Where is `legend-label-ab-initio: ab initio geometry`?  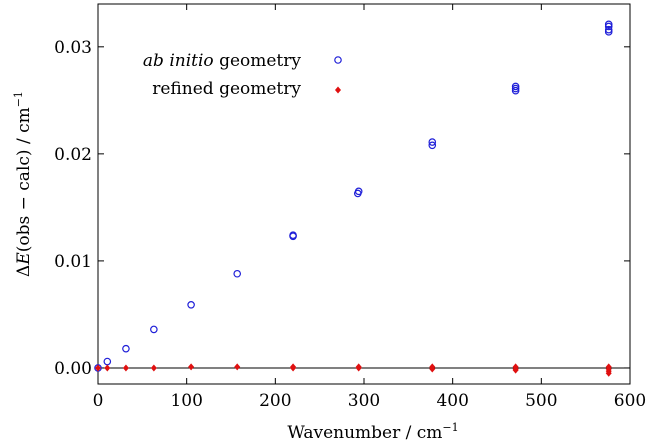
legend-label-ab-initio: ab initio geometry is located at coordinates (222, 61).